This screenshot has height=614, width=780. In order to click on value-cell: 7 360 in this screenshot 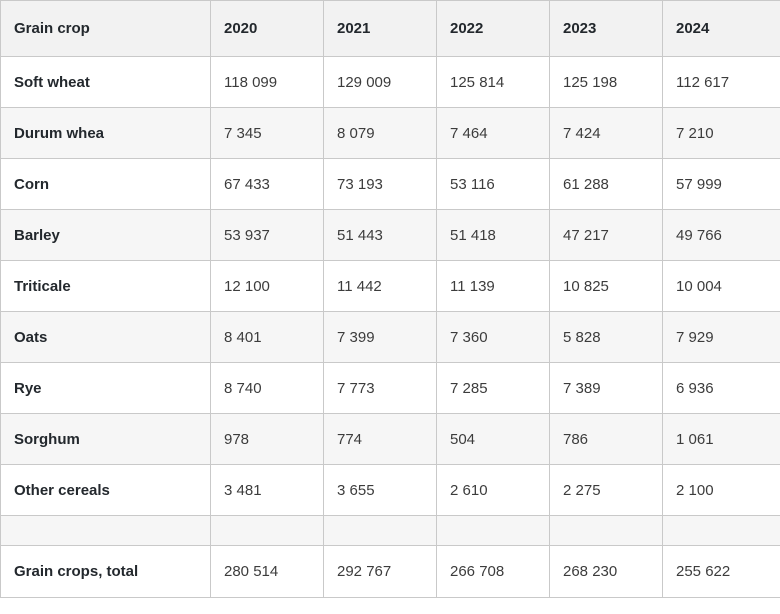, I will do `click(493, 337)`.